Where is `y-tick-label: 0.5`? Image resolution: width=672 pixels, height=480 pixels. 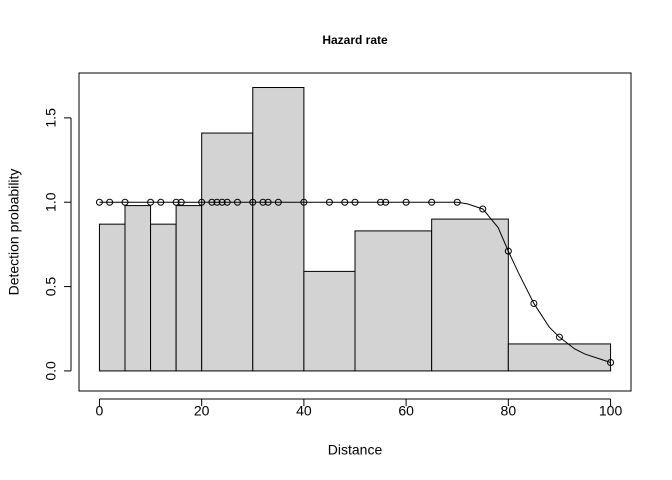 y-tick-label: 0.5 is located at coordinates (51, 287).